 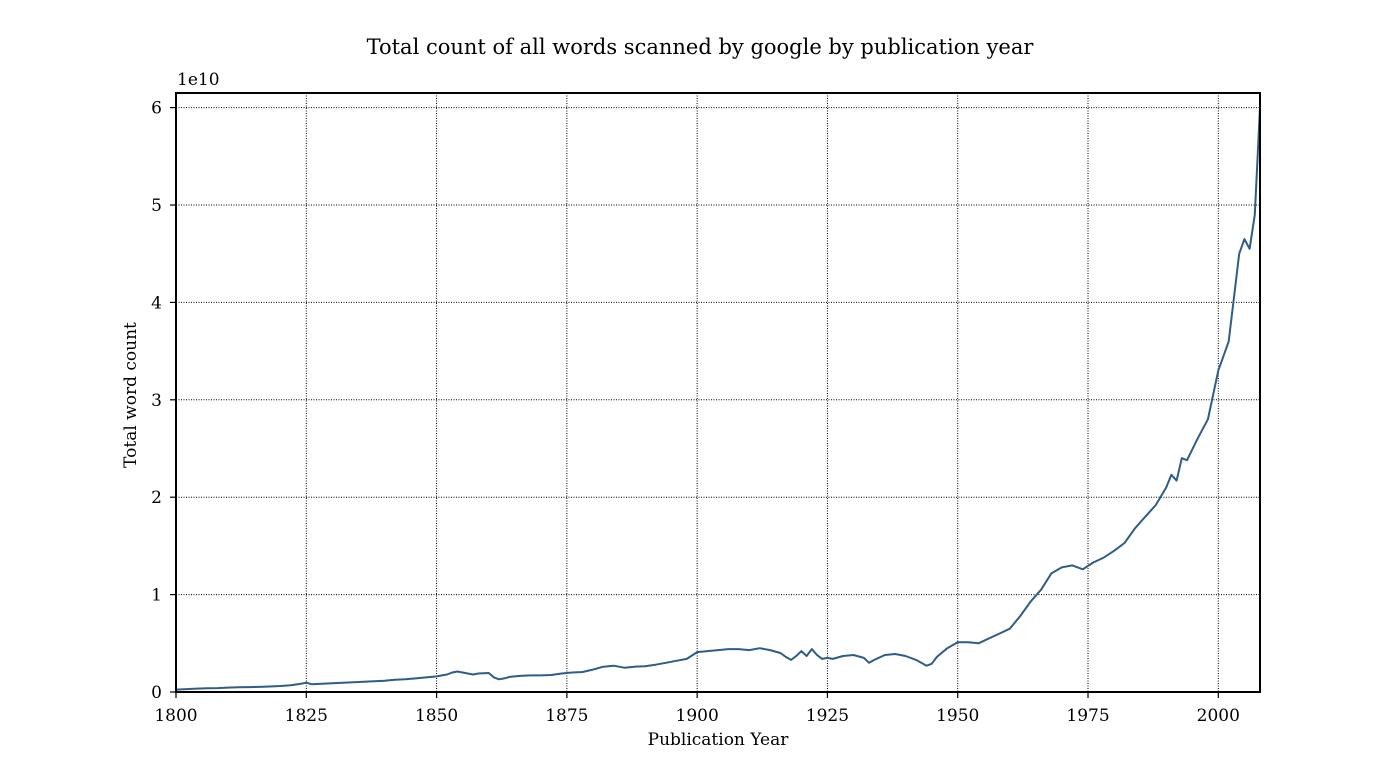 What do you see at coordinates (436, 716) in the screenshot?
I see `x-tick-label-1850: 1850` at bounding box center [436, 716].